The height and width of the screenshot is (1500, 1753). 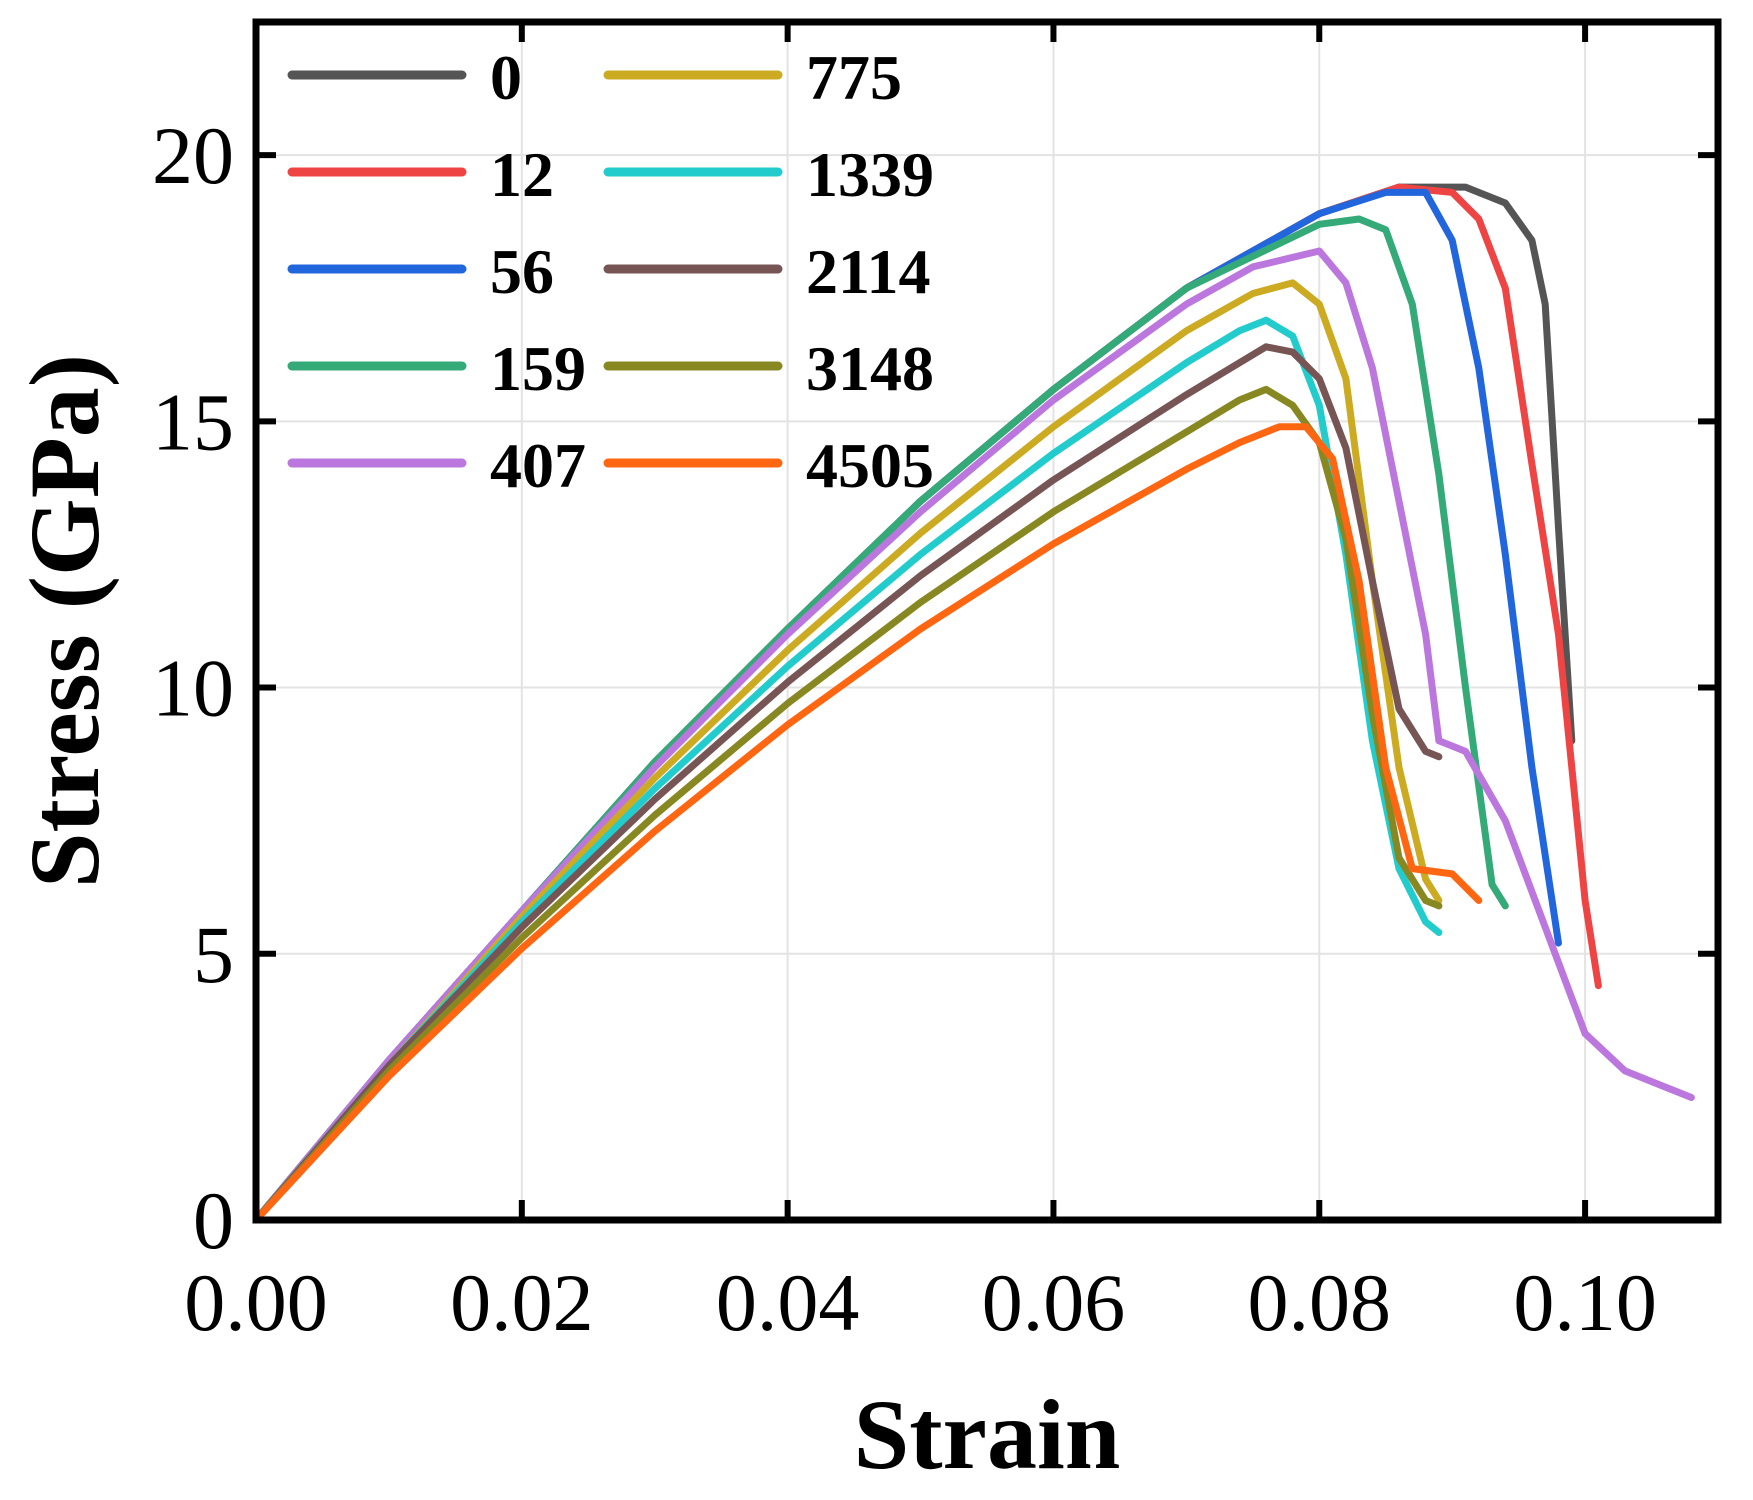 I want to click on x-tick-label: 0.06, so click(x=1054, y=1302).